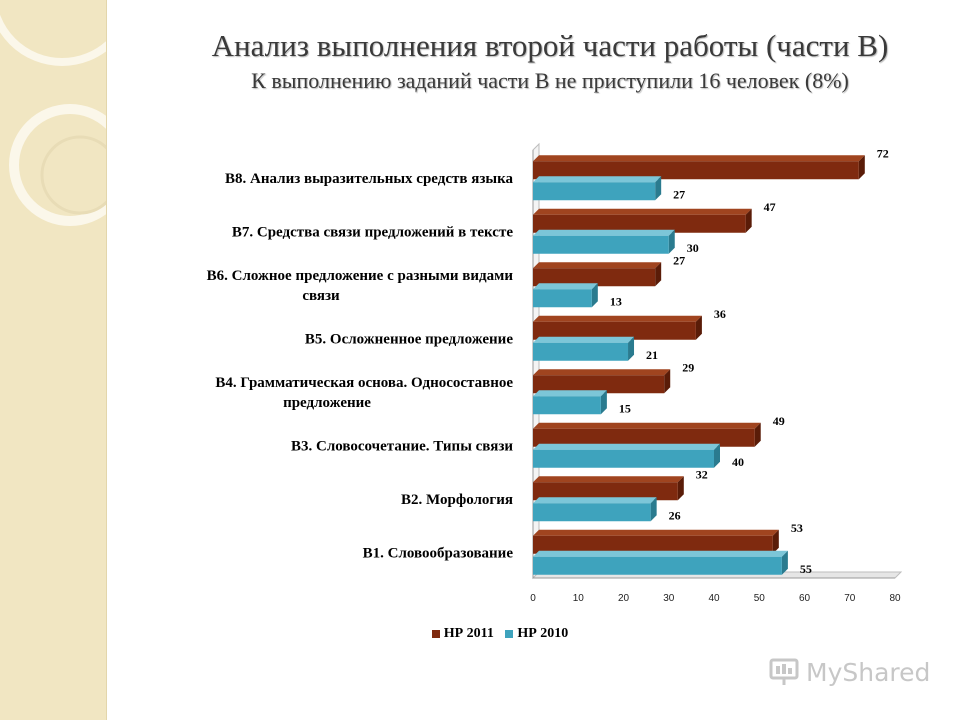 The width and height of the screenshot is (960, 720). What do you see at coordinates (579, 598) in the screenshot?
I see `x-tick-label: 10` at bounding box center [579, 598].